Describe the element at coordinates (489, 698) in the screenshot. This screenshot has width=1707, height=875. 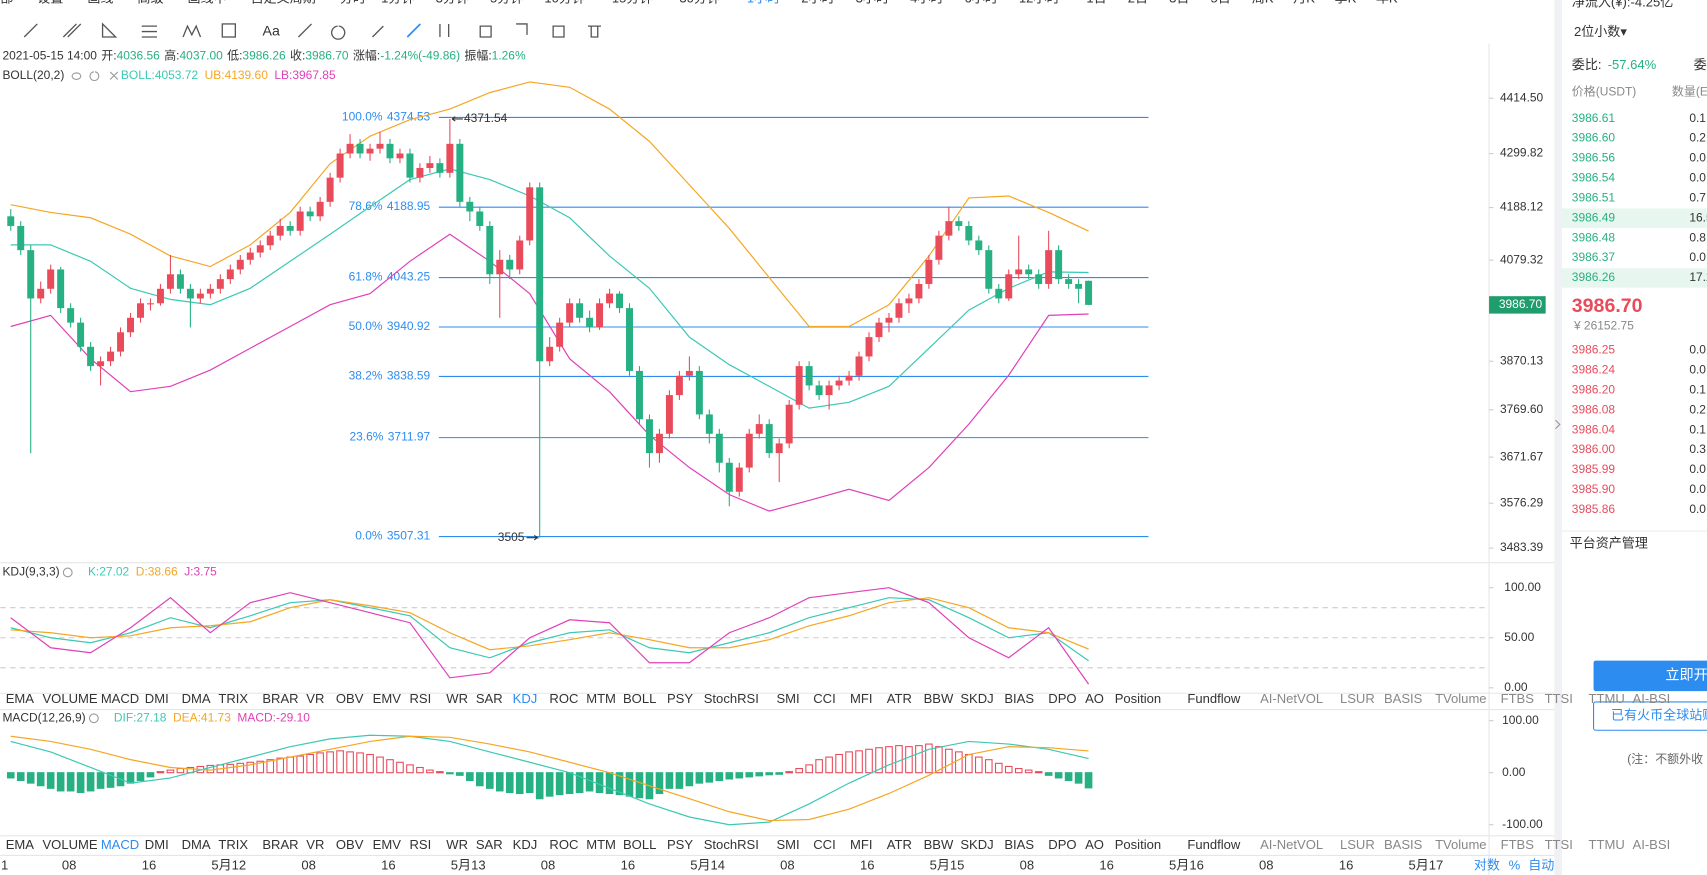
I see `indicator-tab: SAR` at that location.